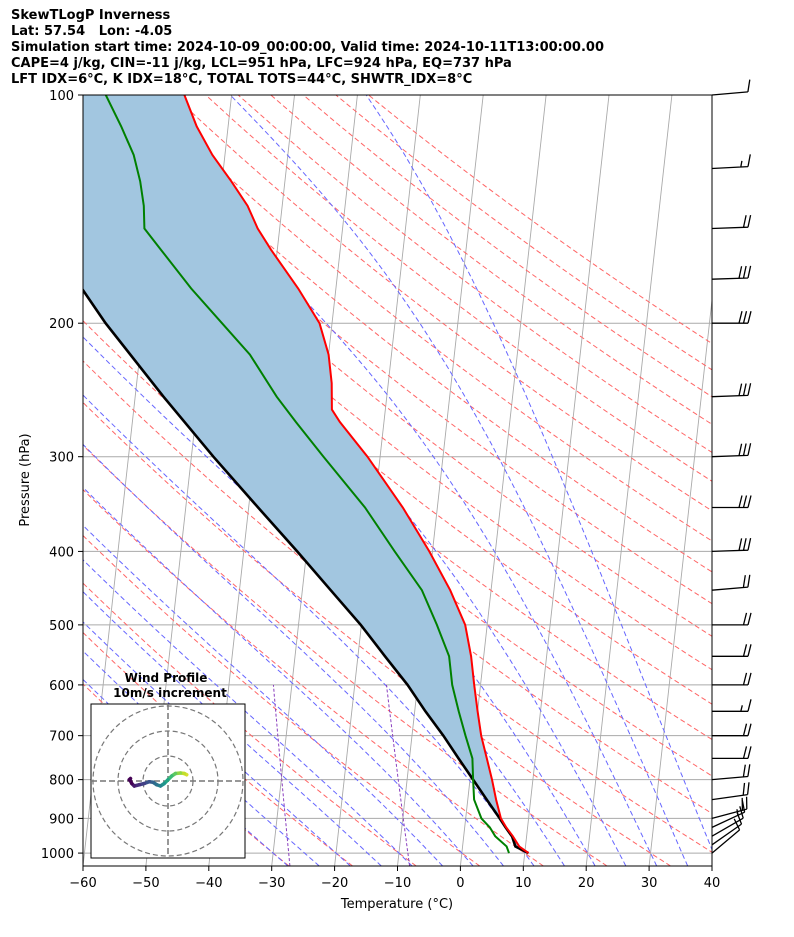 This screenshot has height=937, width=794. I want to click on x-tick-label: 20, so click(586, 883).